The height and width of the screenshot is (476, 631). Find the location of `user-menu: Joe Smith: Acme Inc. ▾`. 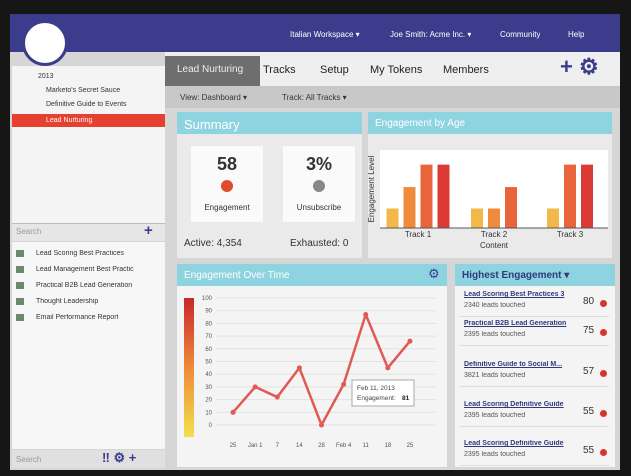

user-menu: Joe Smith: Acme Inc. ▾ is located at coordinates (431, 34).